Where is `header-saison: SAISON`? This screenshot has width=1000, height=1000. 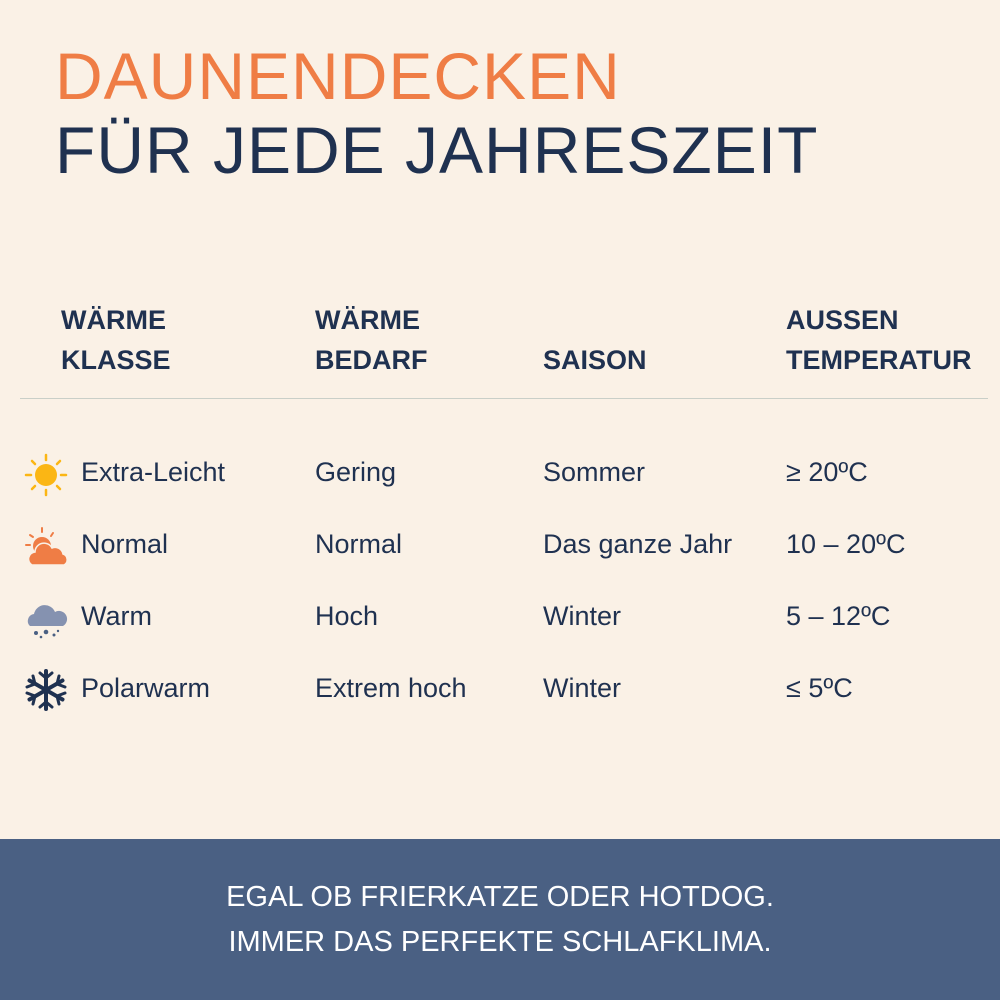 header-saison: SAISON is located at coordinates (595, 360).